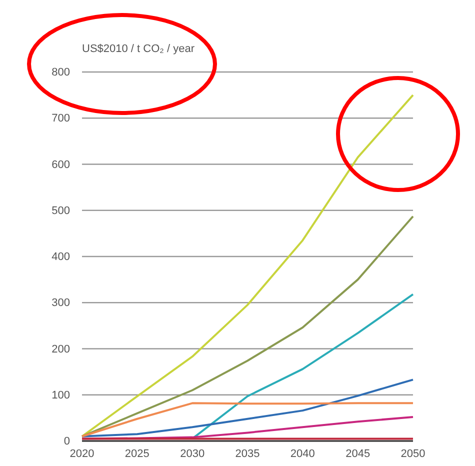  I want to click on y-tick-label: 400, so click(61, 257).